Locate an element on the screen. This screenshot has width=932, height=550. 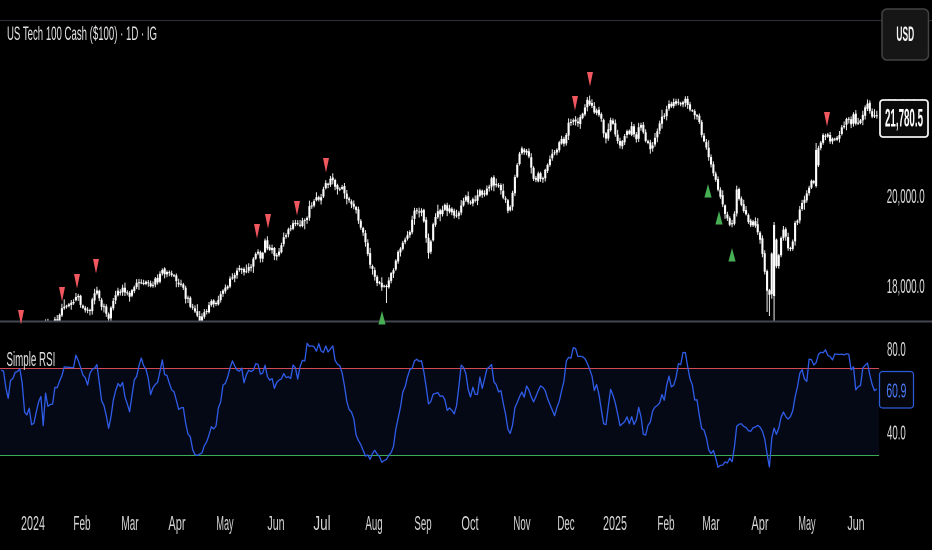
svg-text: Sep is located at coordinates (422, 524).